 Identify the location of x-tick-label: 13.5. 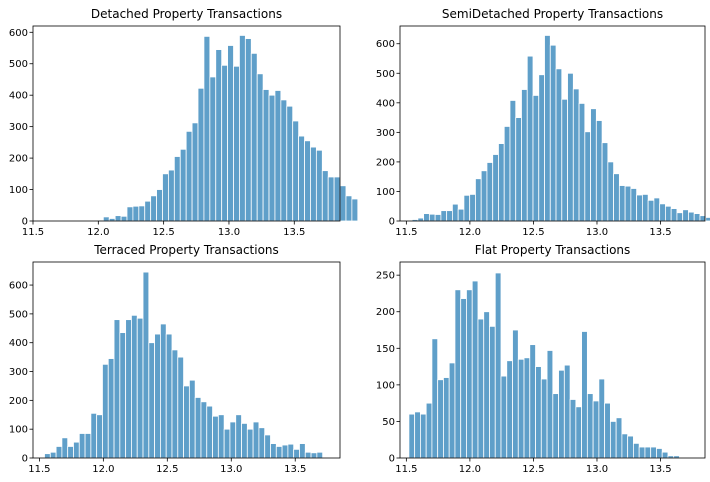
(294, 232).